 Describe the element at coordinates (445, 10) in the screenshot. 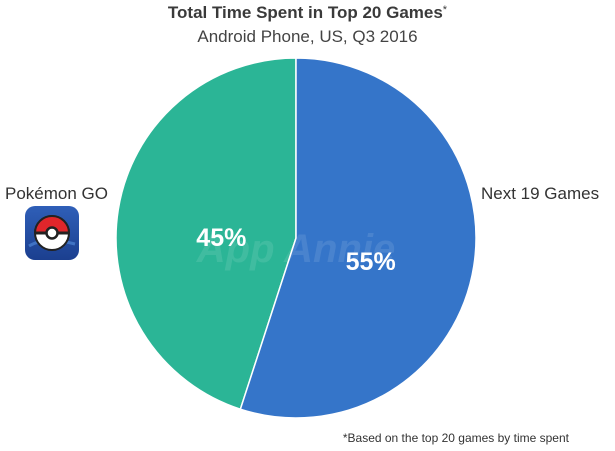

I see `title-asterisk: *` at that location.